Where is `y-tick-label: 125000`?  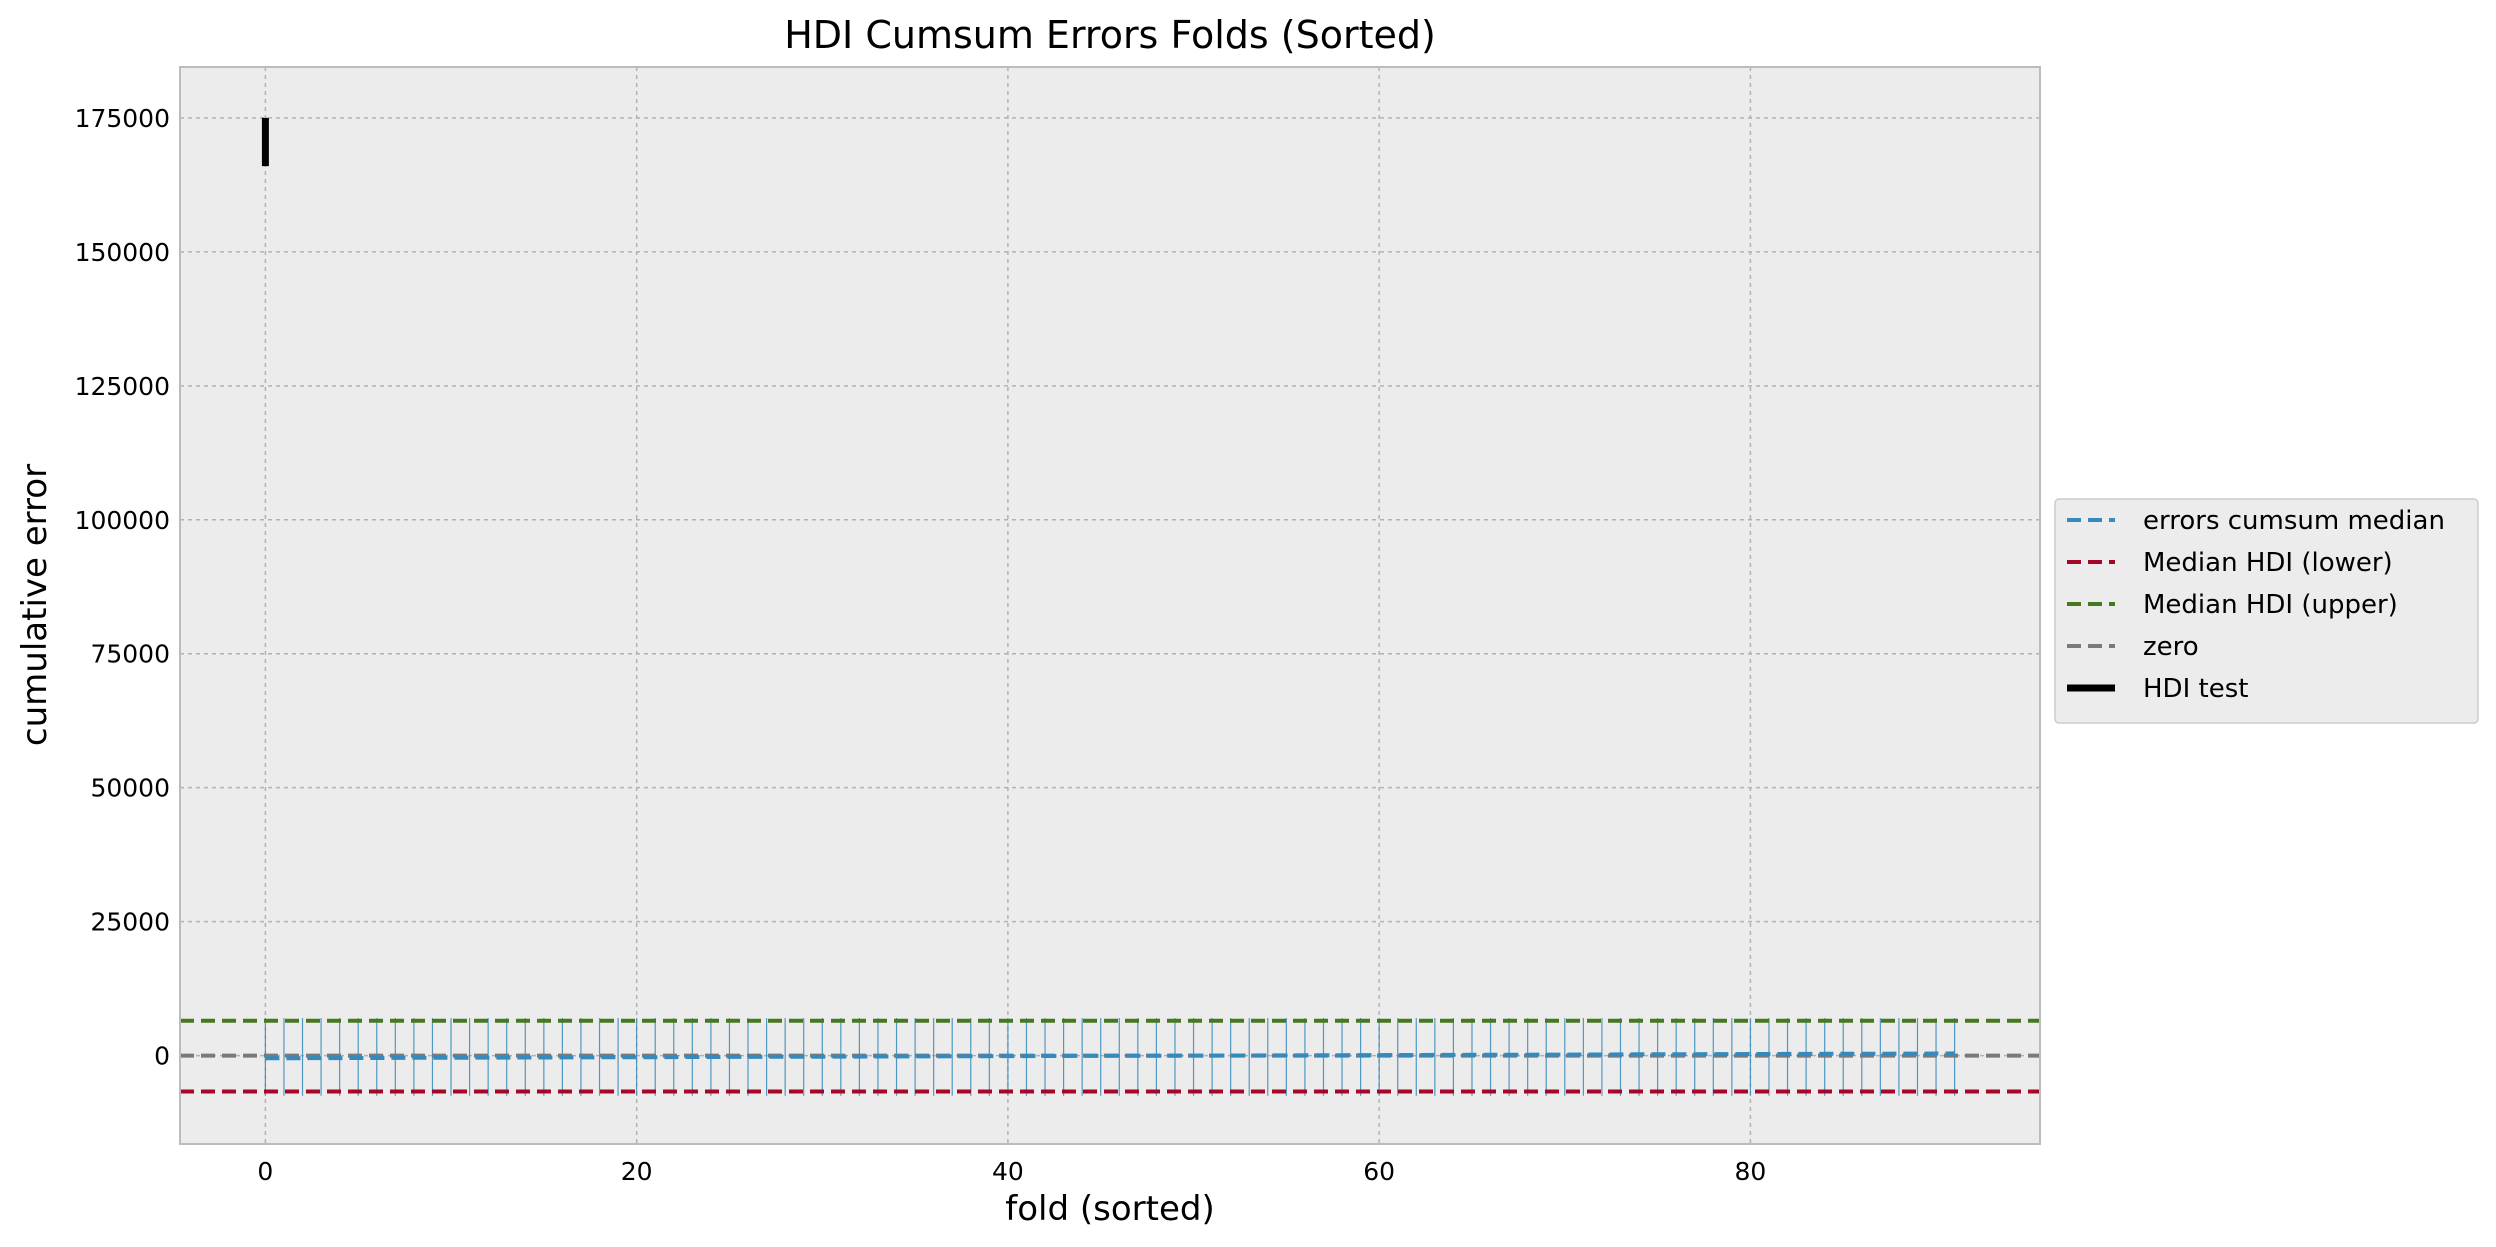
y-tick-label: 125000 is located at coordinates (122, 386).